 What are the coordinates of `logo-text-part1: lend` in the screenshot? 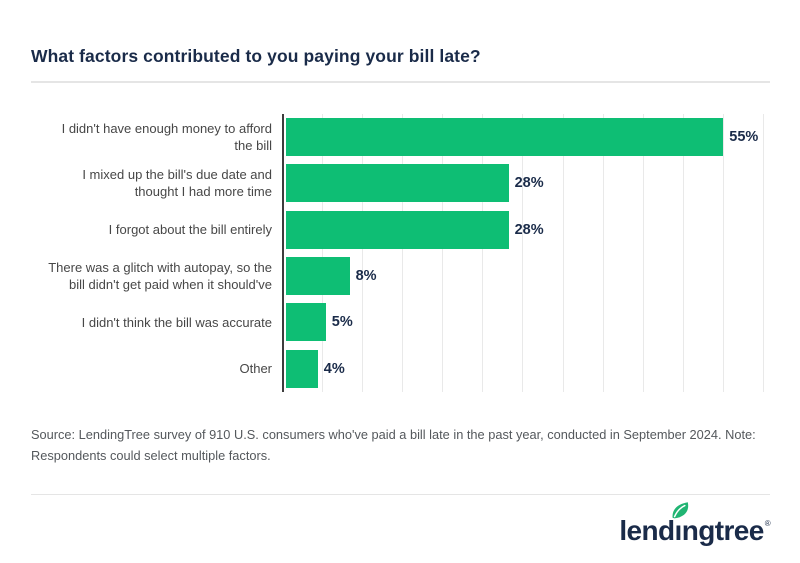 It's located at (647, 531).